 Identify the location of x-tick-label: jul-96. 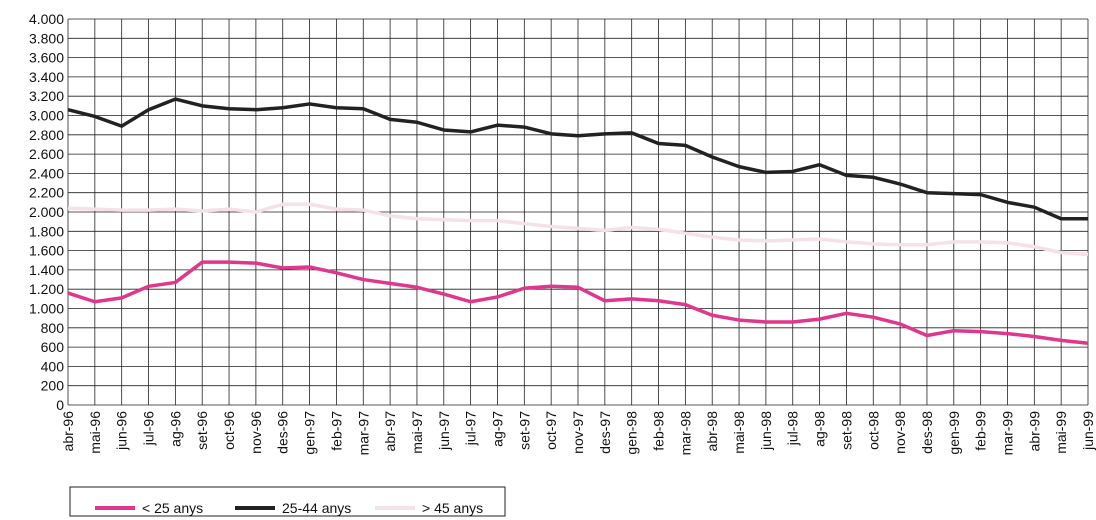
(149, 428).